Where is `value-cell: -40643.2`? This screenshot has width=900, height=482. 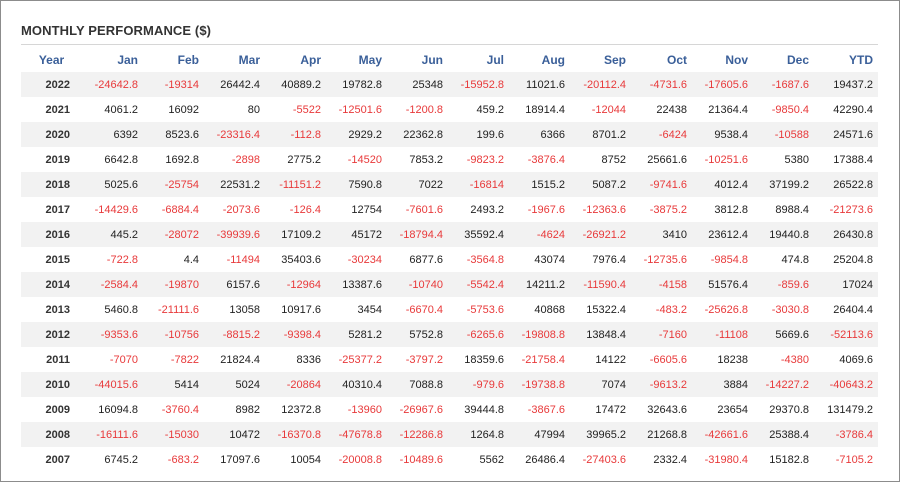
value-cell: -40643.2 is located at coordinates (846, 384).